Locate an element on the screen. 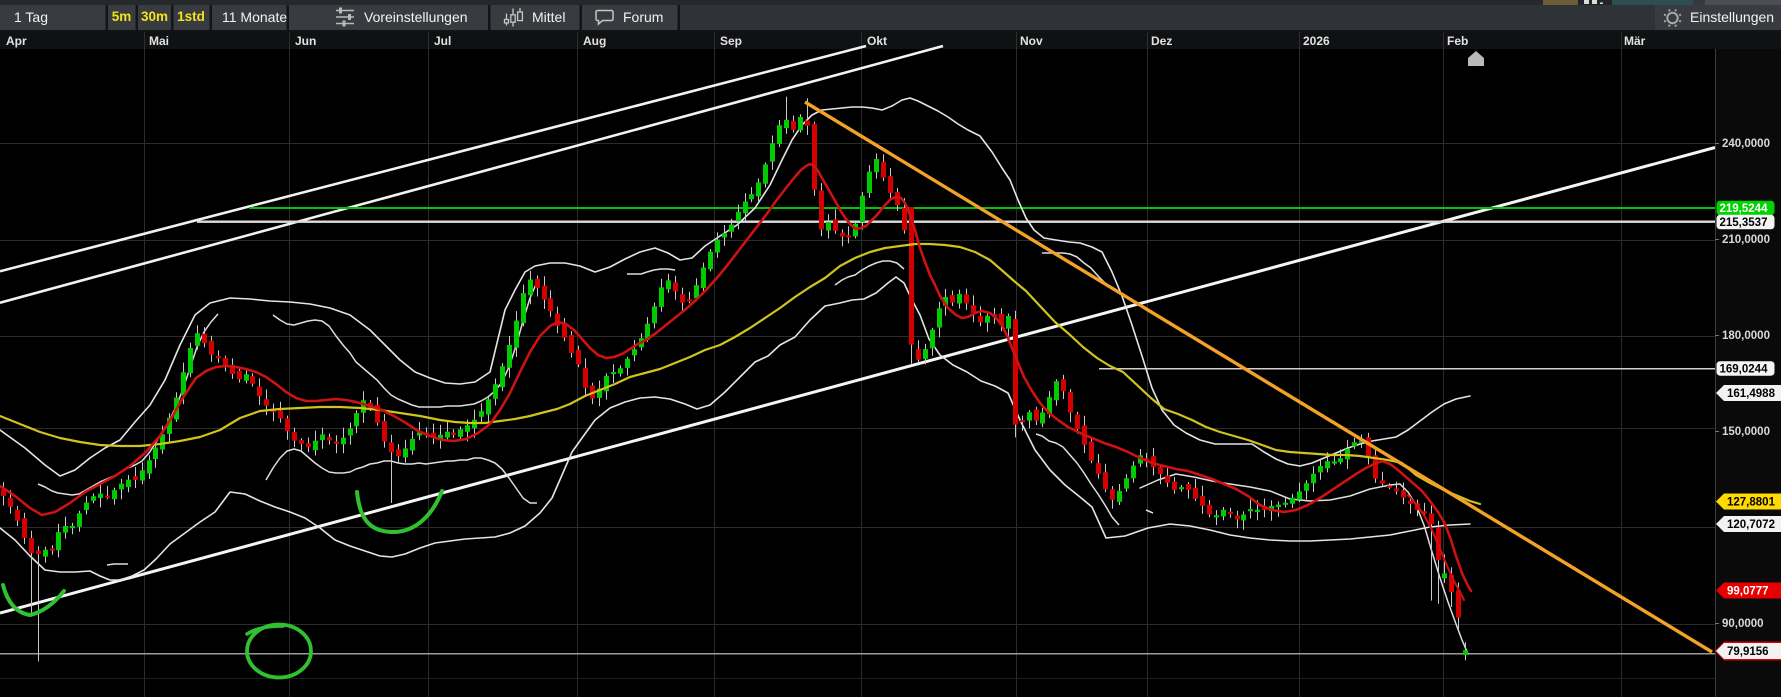 The height and width of the screenshot is (697, 1781). svg-text: 90,0000 is located at coordinates (1743, 624).